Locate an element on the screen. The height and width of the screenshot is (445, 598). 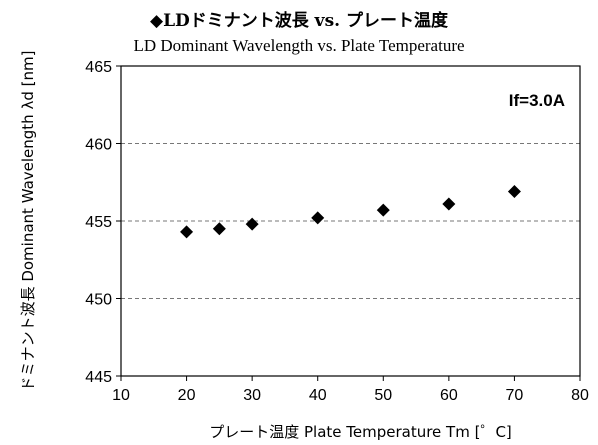
y-tick-label: 455 is located at coordinates (98, 222).